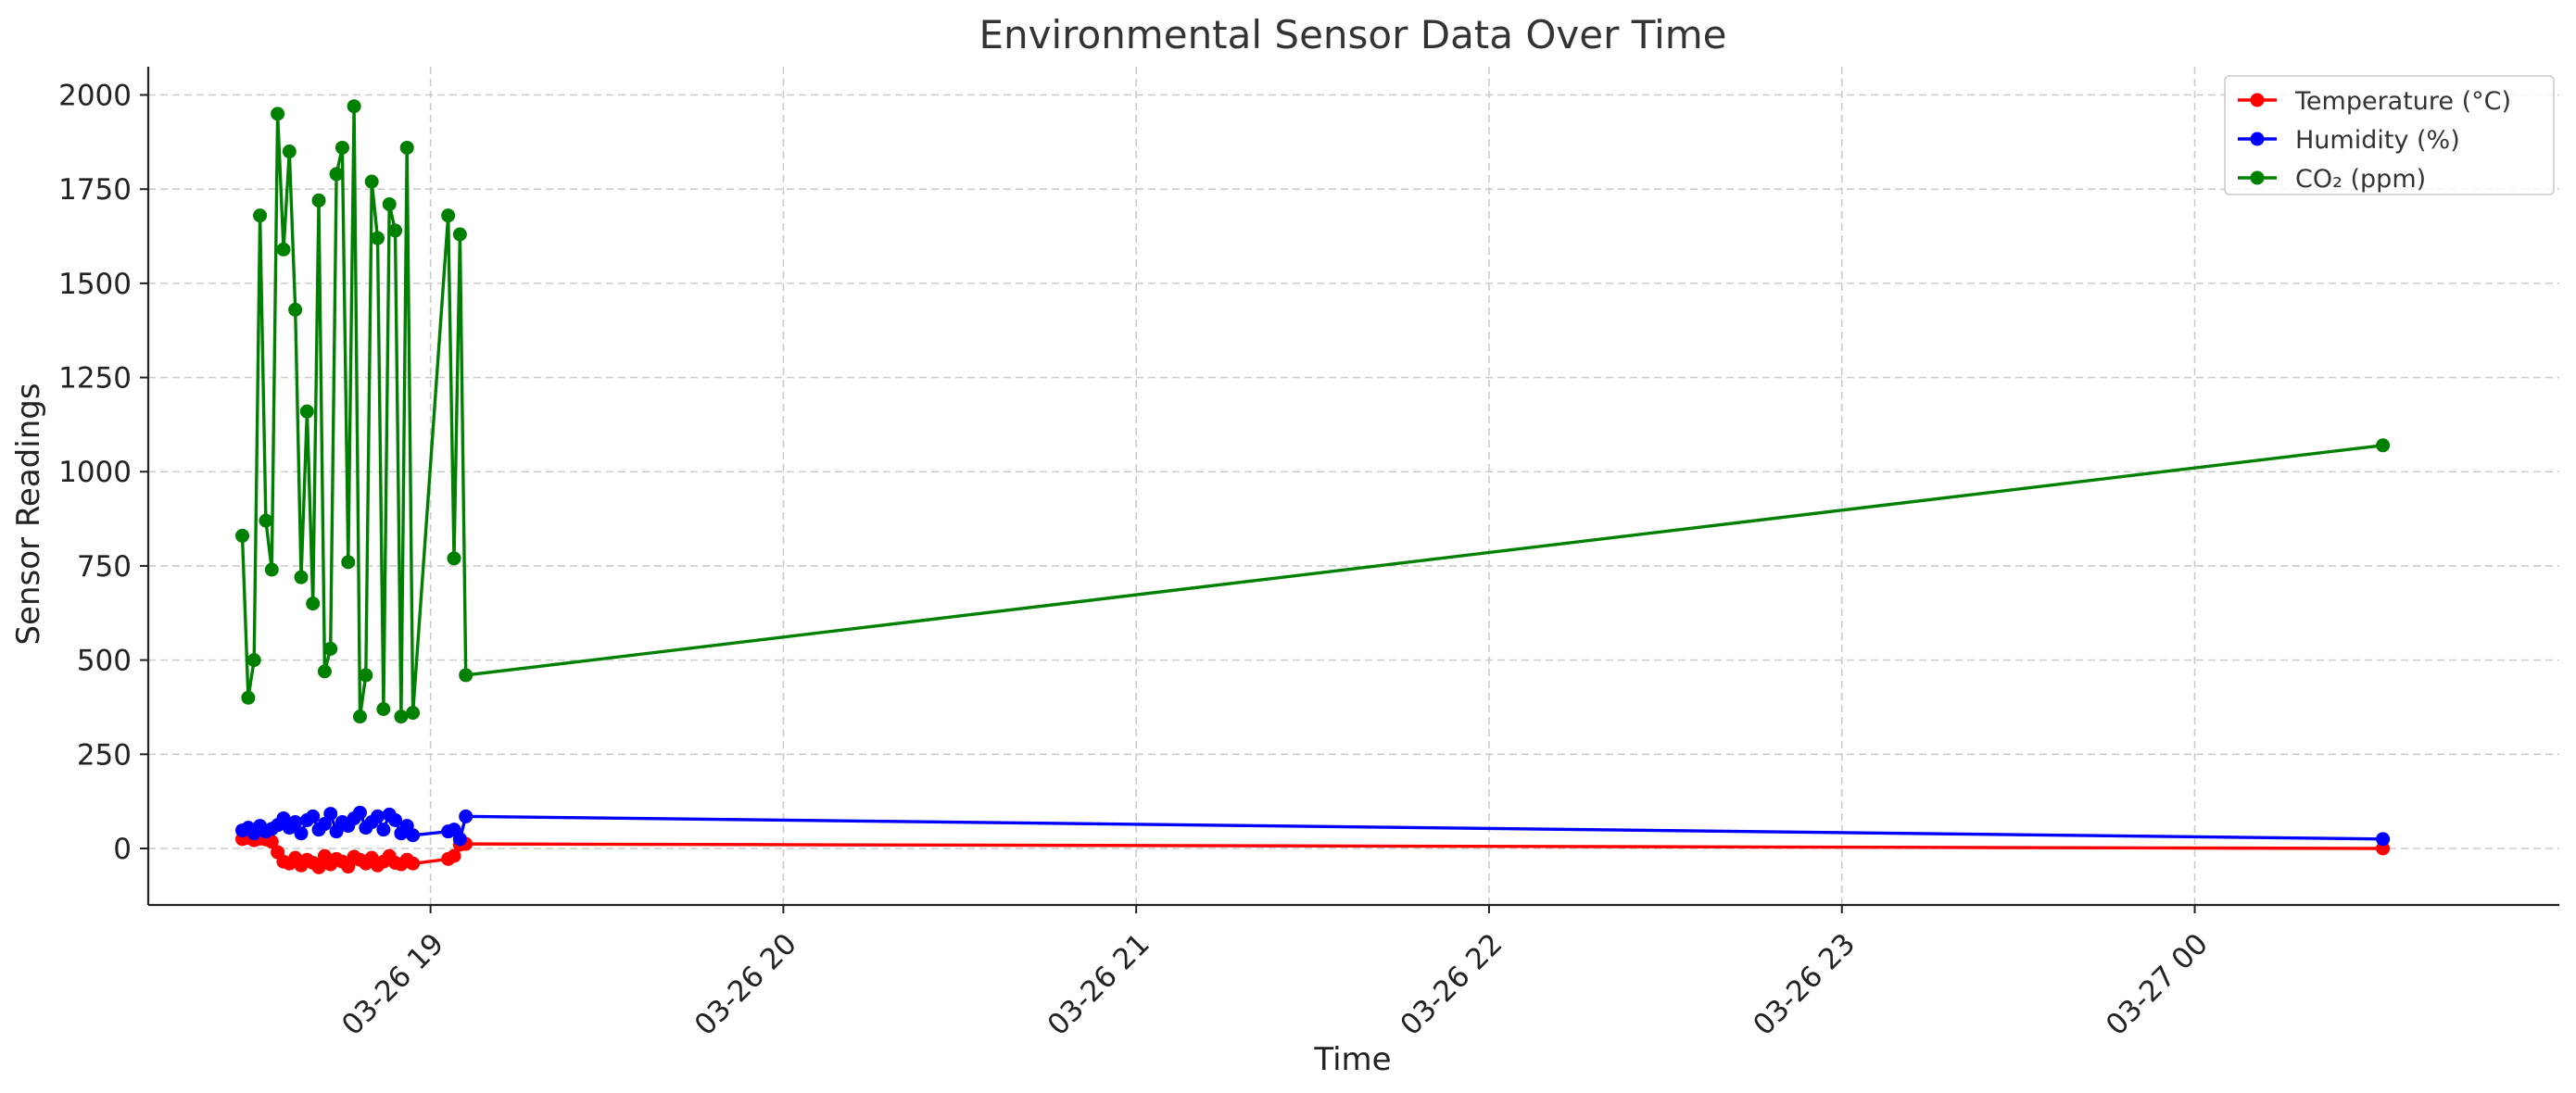 The image size is (2576, 1093). What do you see at coordinates (2257, 177) in the screenshot?
I see `legend-co2-marker` at bounding box center [2257, 177].